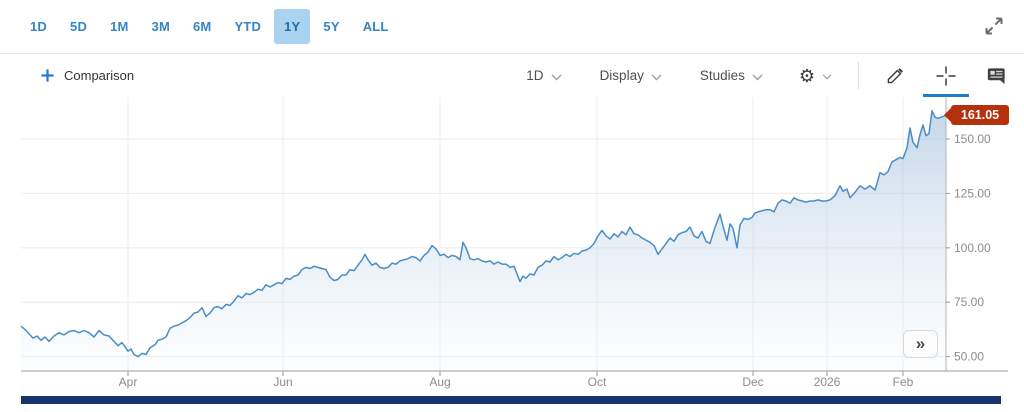 This screenshot has width=1024, height=412. What do you see at coordinates (858, 75) in the screenshot?
I see `toolbar-divider` at bounding box center [858, 75].